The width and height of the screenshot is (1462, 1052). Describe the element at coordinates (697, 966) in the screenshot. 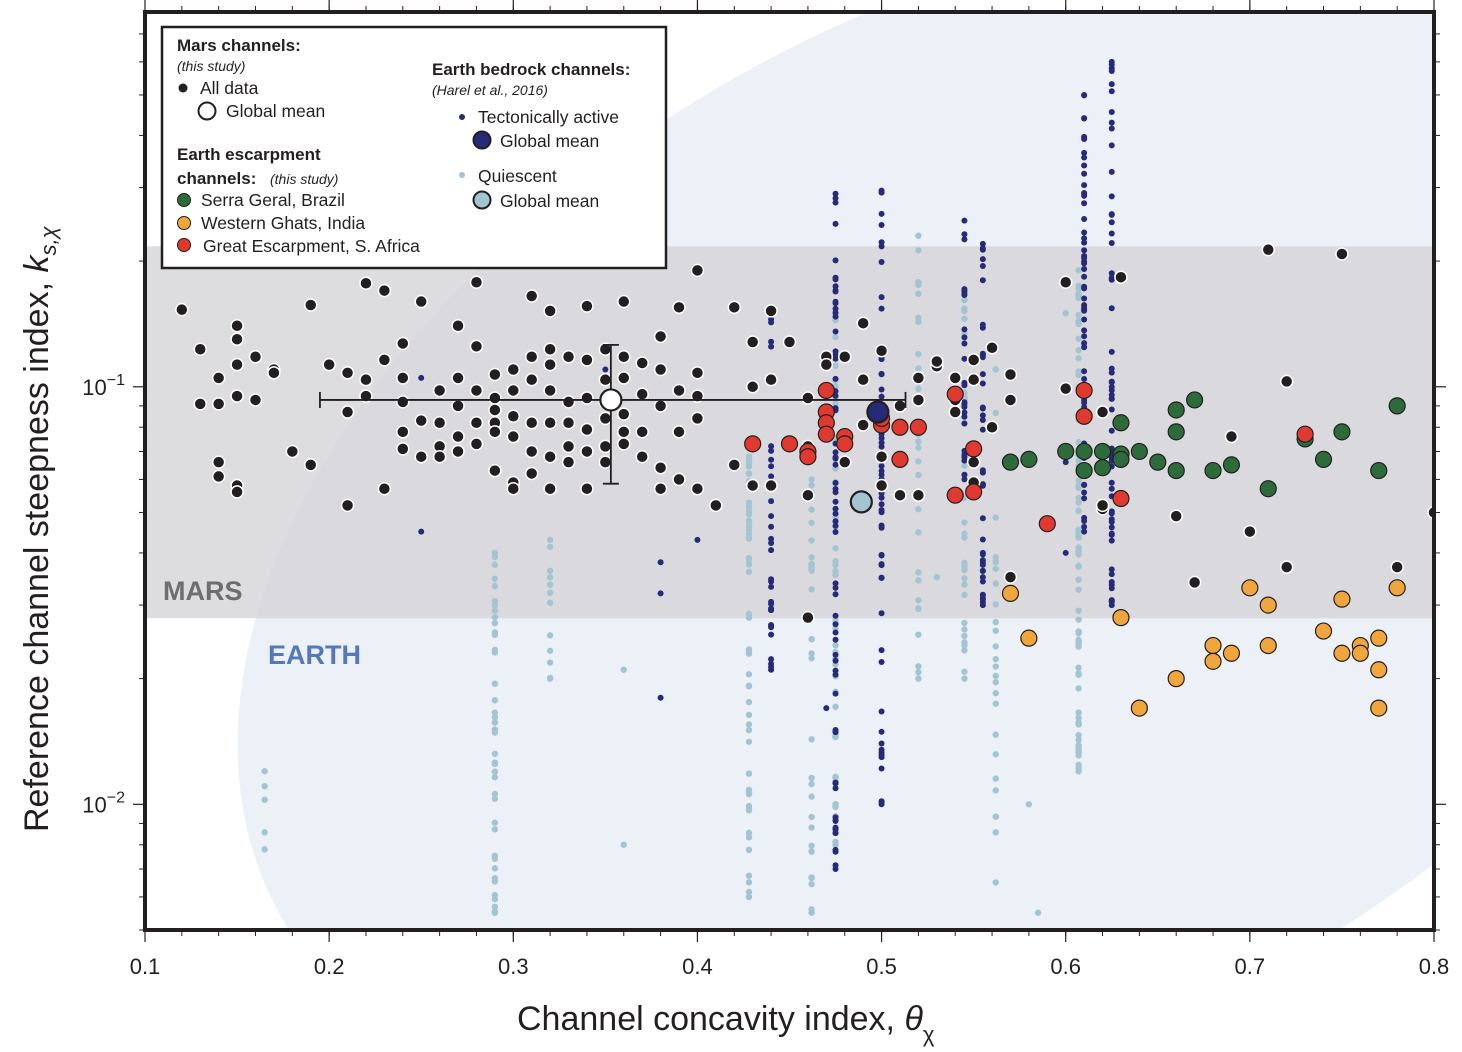

I see `x-tick-label: 0.4` at that location.